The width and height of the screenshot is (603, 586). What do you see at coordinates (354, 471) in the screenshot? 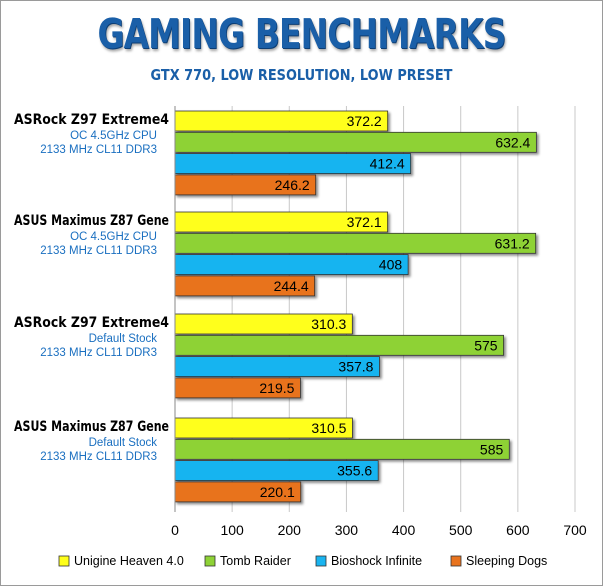
I see `bar-value-label: 355.6` at bounding box center [354, 471].